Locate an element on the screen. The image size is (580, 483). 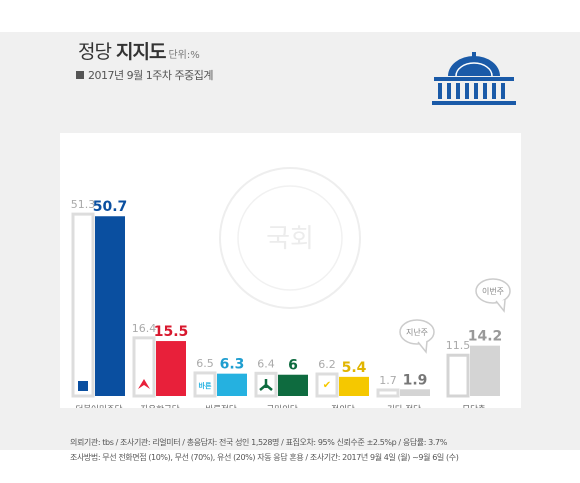
value-label-current-1: 15.5 is located at coordinates (171, 332).